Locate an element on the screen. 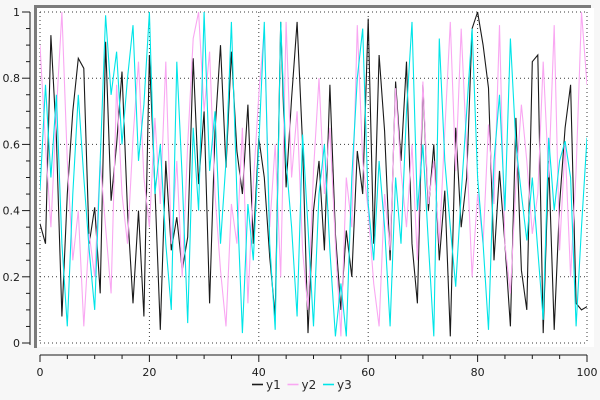 This screenshot has width=600, height=400. x-tick-label: 40 is located at coordinates (259, 372).